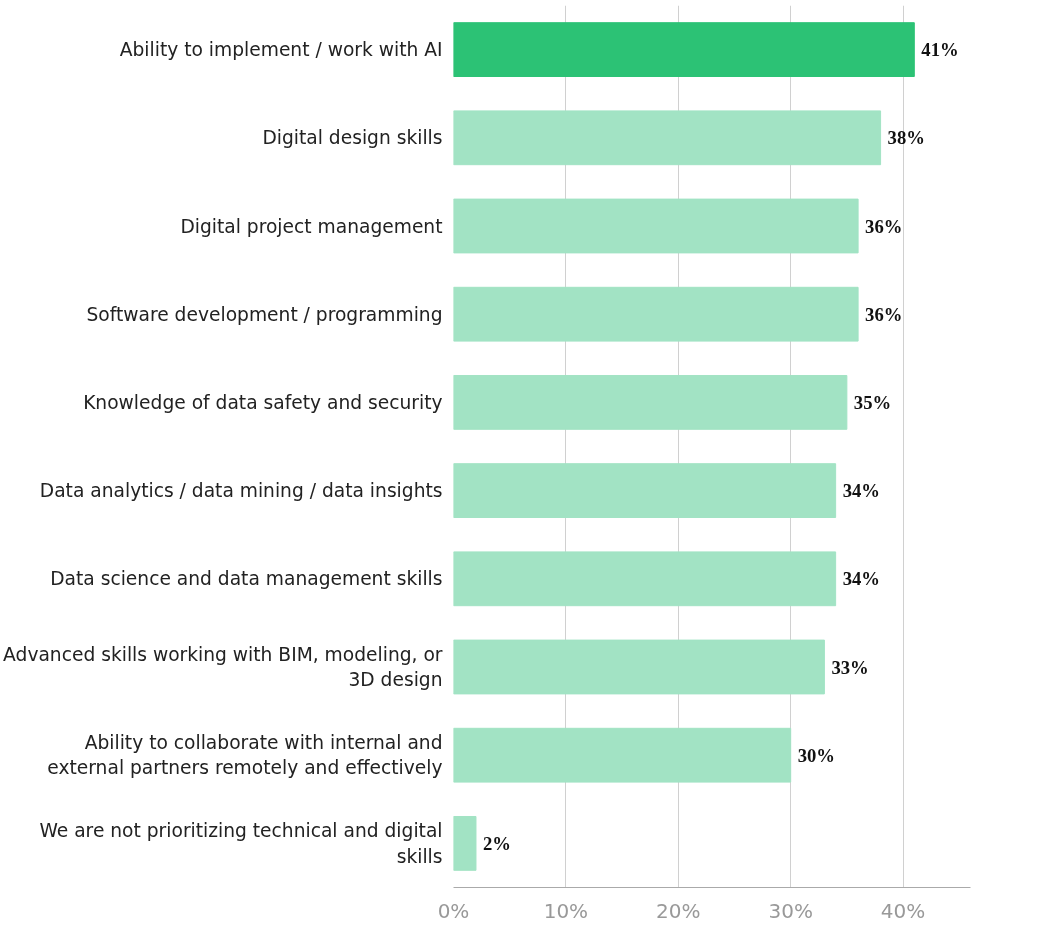 The height and width of the screenshot is (934, 1051). I want to click on x-tick-label: 10%, so click(566, 910).